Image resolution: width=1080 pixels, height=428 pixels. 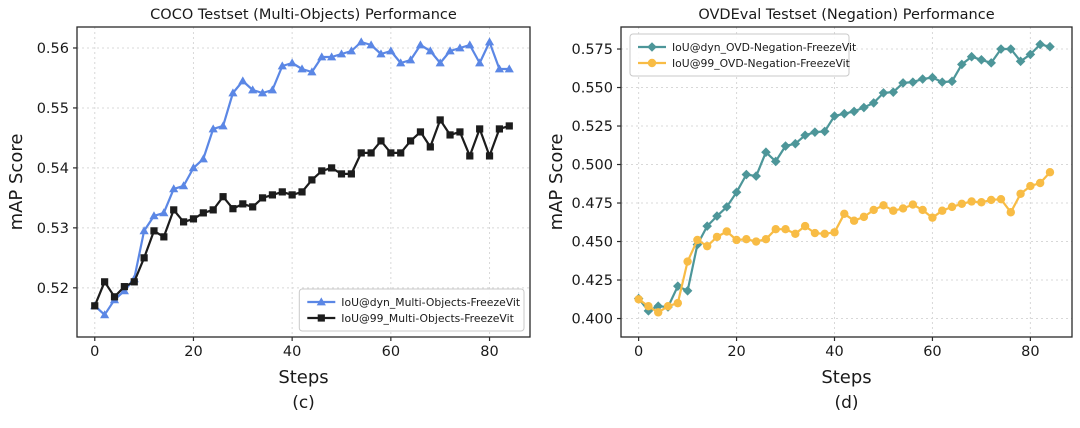 I want to click on y-tick-label: 0.53, so click(x=53, y=229).